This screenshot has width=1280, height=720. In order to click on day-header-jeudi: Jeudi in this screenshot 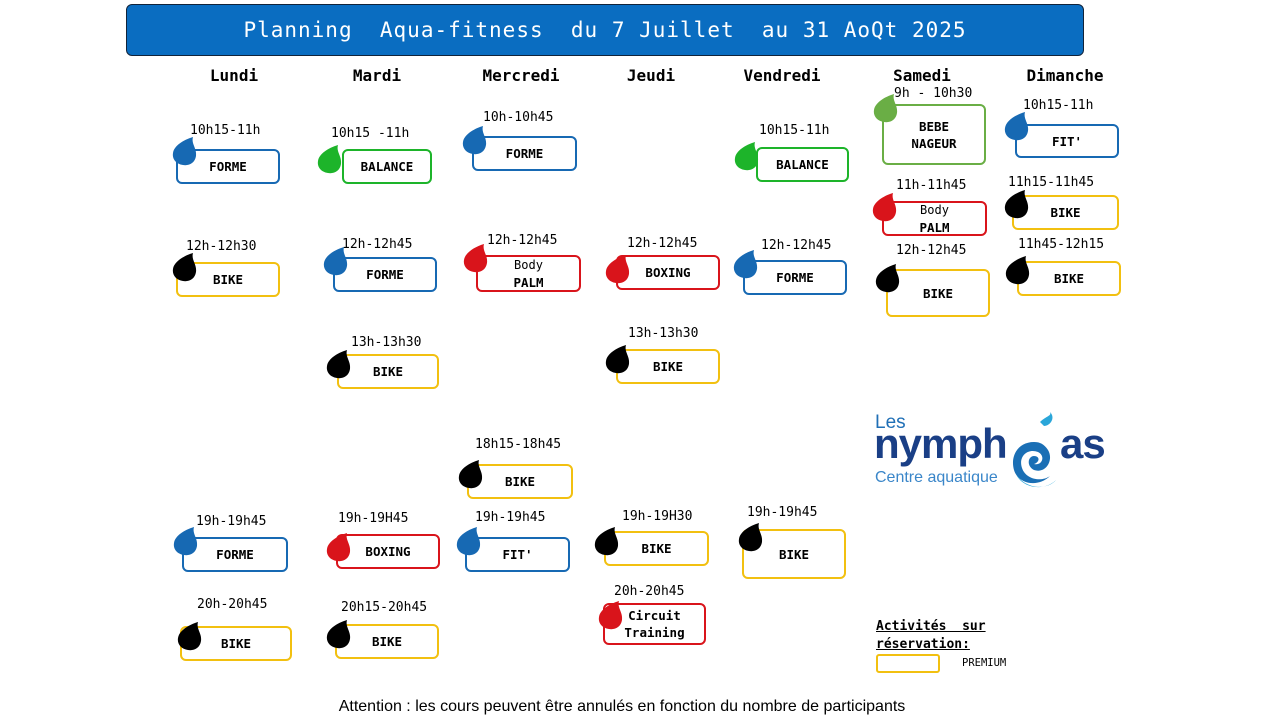, I will do `click(651, 75)`.